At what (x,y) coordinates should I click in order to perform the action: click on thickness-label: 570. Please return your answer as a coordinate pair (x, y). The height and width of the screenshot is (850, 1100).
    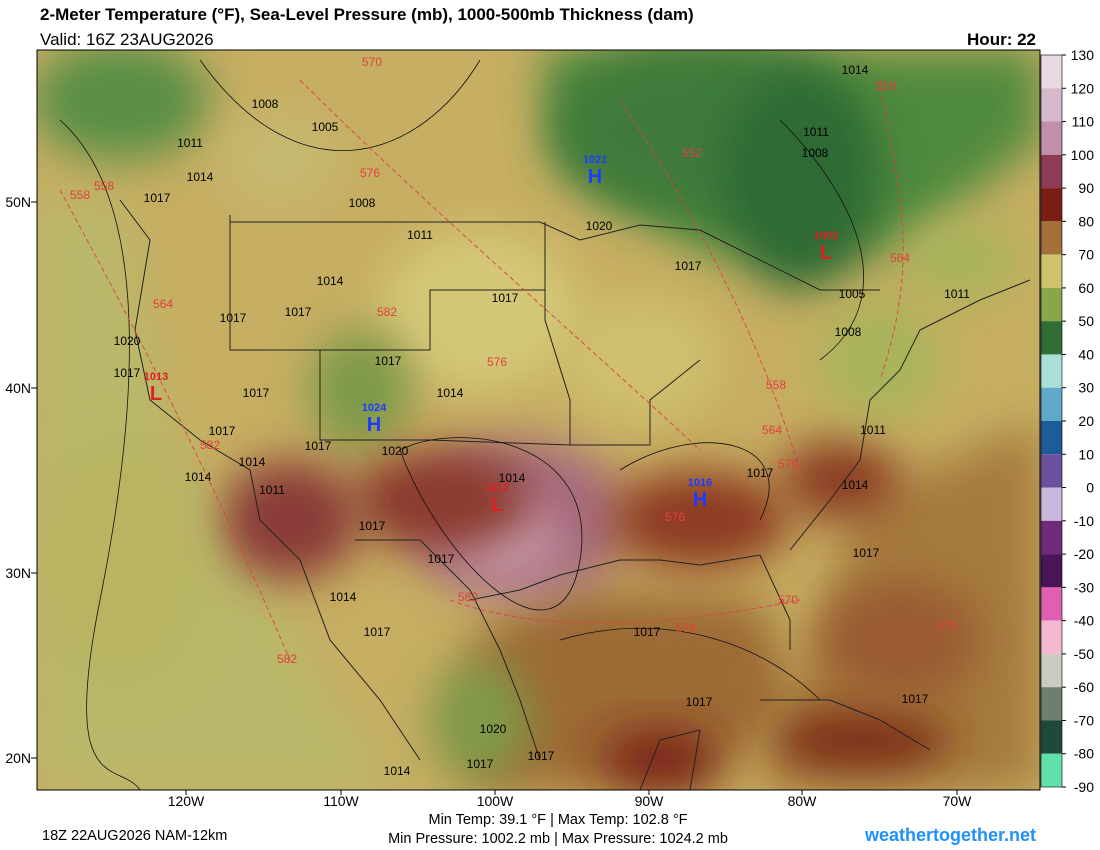
    Looking at the image, I should click on (947, 626).